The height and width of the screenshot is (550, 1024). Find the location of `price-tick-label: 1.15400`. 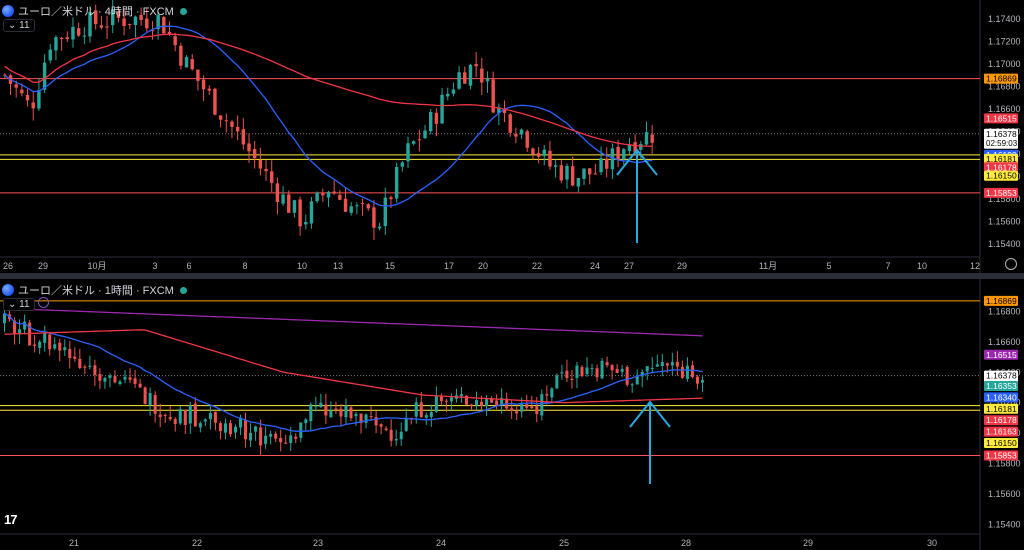

price-tick-label: 1.15400 is located at coordinates (1004, 524).